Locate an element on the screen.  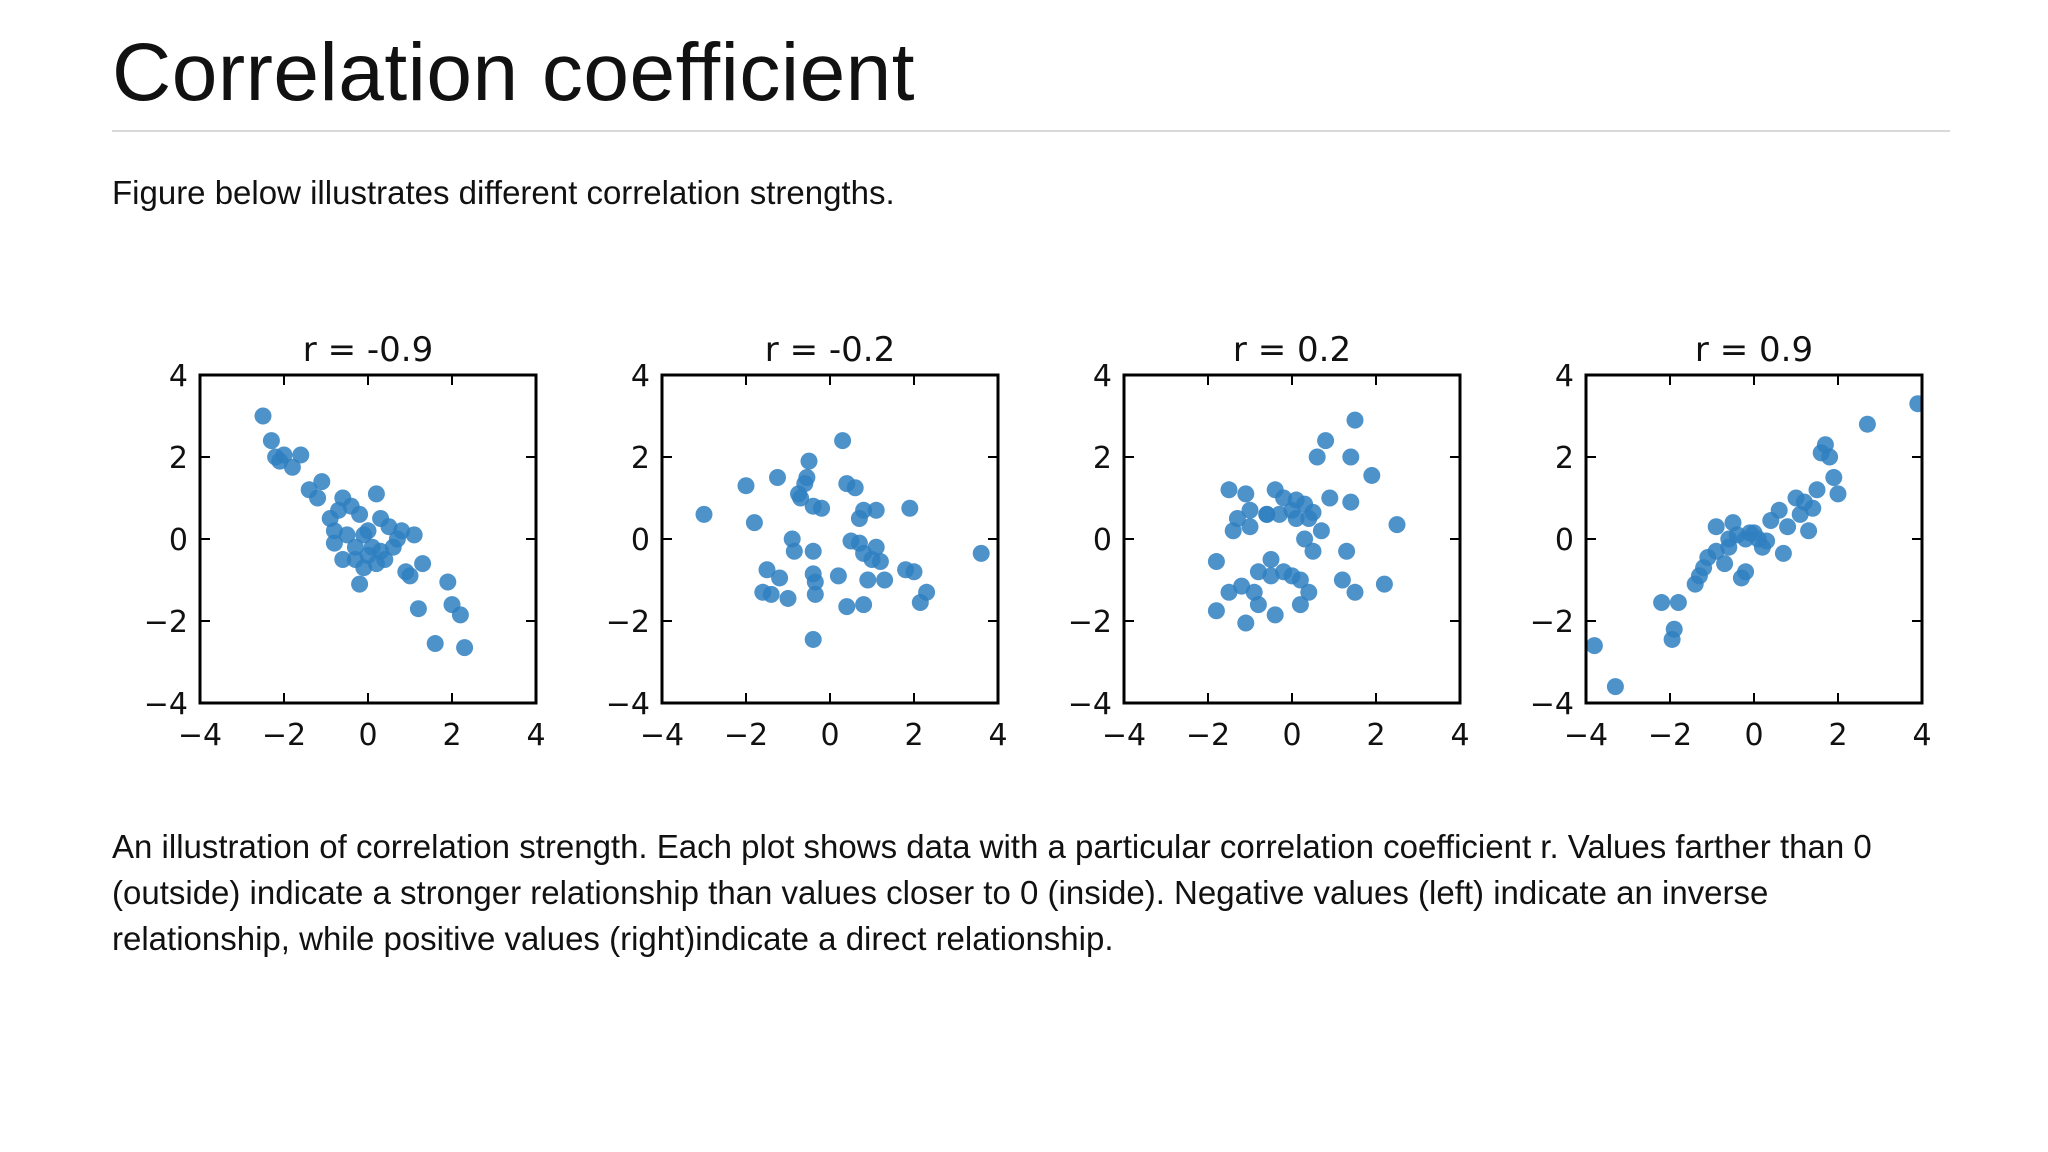
scatter-plot-1: r = -0.9 −4 −2 0 2 4 −4 −2 0 2 4 is located at coordinates (345, 541).